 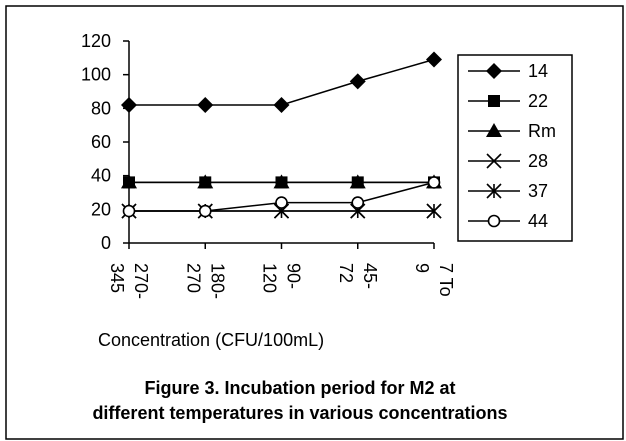 What do you see at coordinates (129, 281) in the screenshot?
I see `x-tick-label: 270-345` at bounding box center [129, 281].